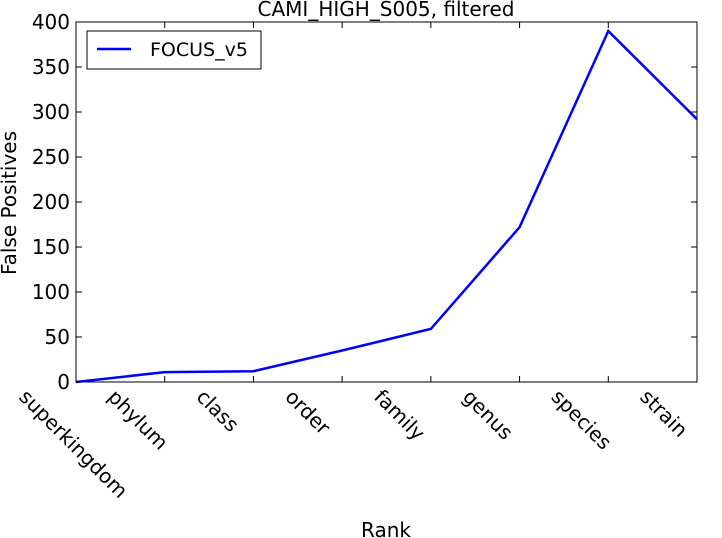 The image size is (722, 538). What do you see at coordinates (199, 50) in the screenshot?
I see `legend-label-focus-v5: FOCUS_v5` at bounding box center [199, 50].